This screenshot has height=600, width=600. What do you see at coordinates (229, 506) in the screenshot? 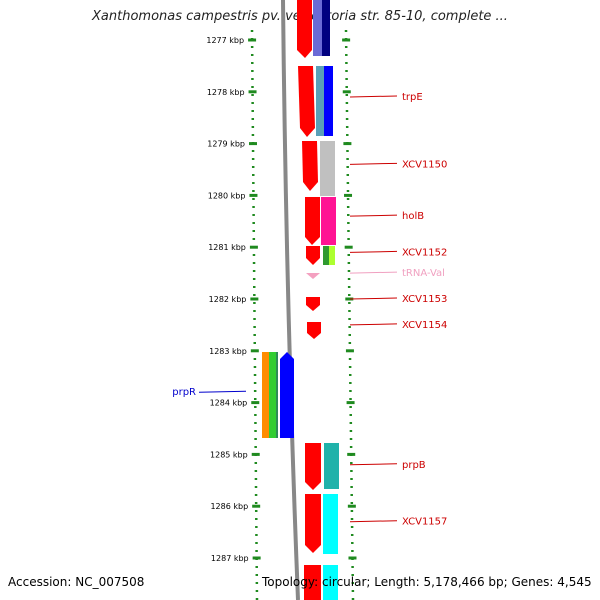
I see `scale-tick-label: 1286 kbp` at bounding box center [229, 506].